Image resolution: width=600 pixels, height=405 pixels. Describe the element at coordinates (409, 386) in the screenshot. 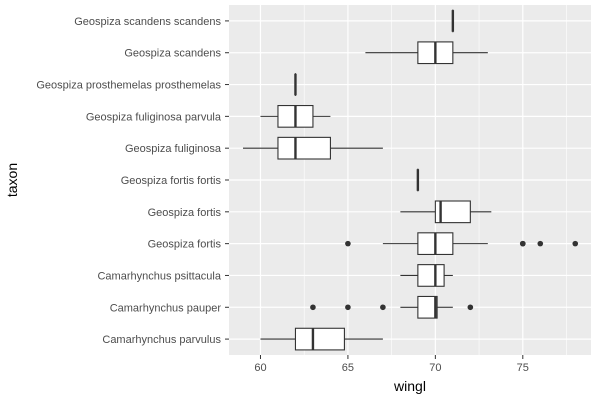

I see `x-axis-title: wingl` at that location.